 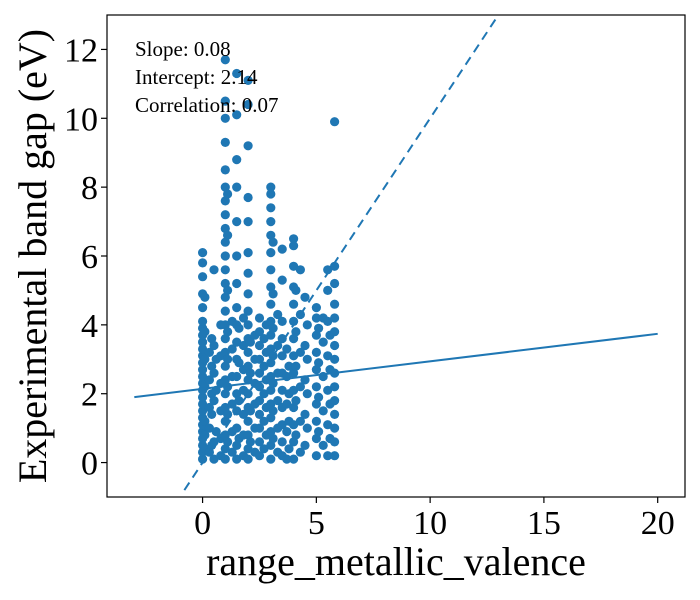 What do you see at coordinates (658, 523) in the screenshot?
I see `x-tick-label: 20` at bounding box center [658, 523].